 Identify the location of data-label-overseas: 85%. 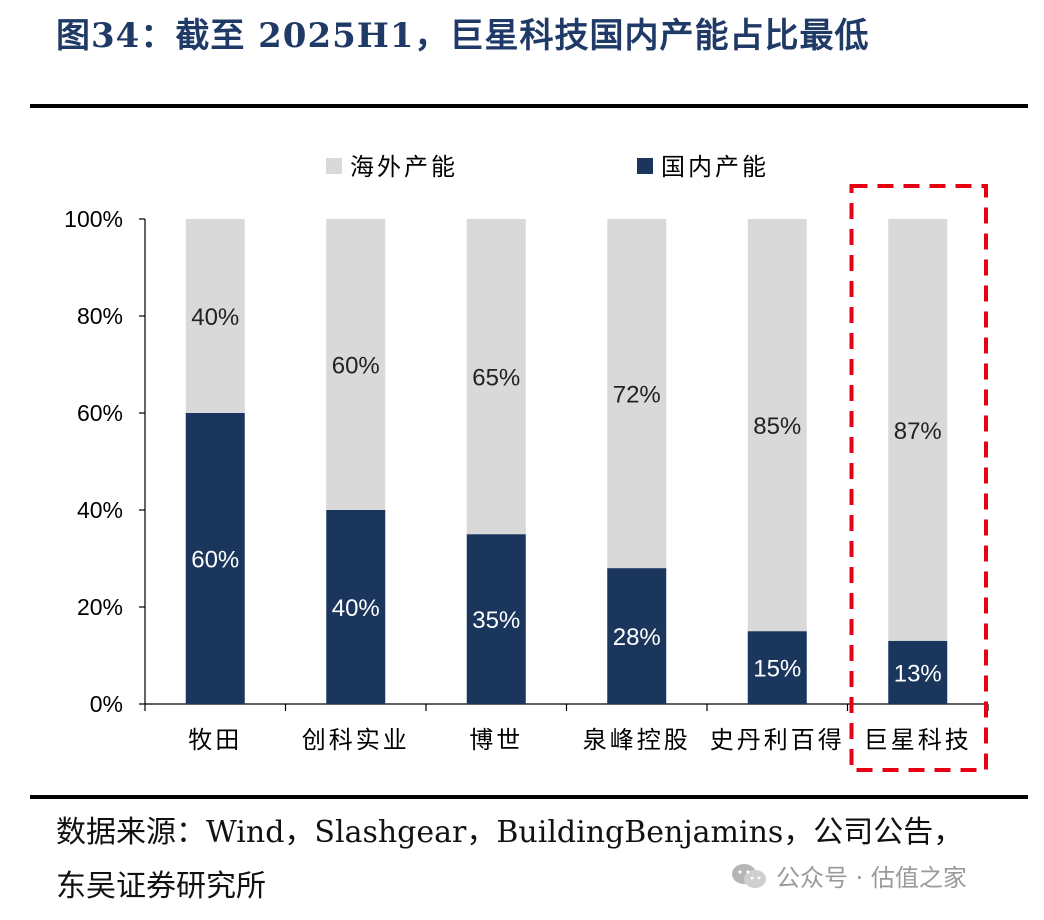
(777, 426).